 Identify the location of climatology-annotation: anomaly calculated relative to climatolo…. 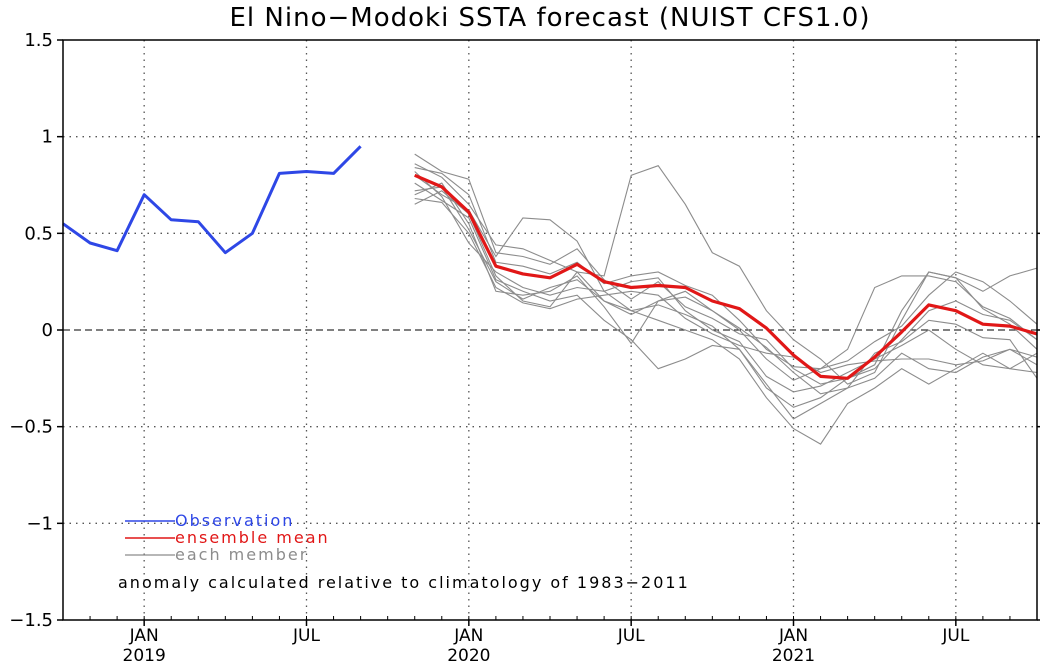
(404, 582).